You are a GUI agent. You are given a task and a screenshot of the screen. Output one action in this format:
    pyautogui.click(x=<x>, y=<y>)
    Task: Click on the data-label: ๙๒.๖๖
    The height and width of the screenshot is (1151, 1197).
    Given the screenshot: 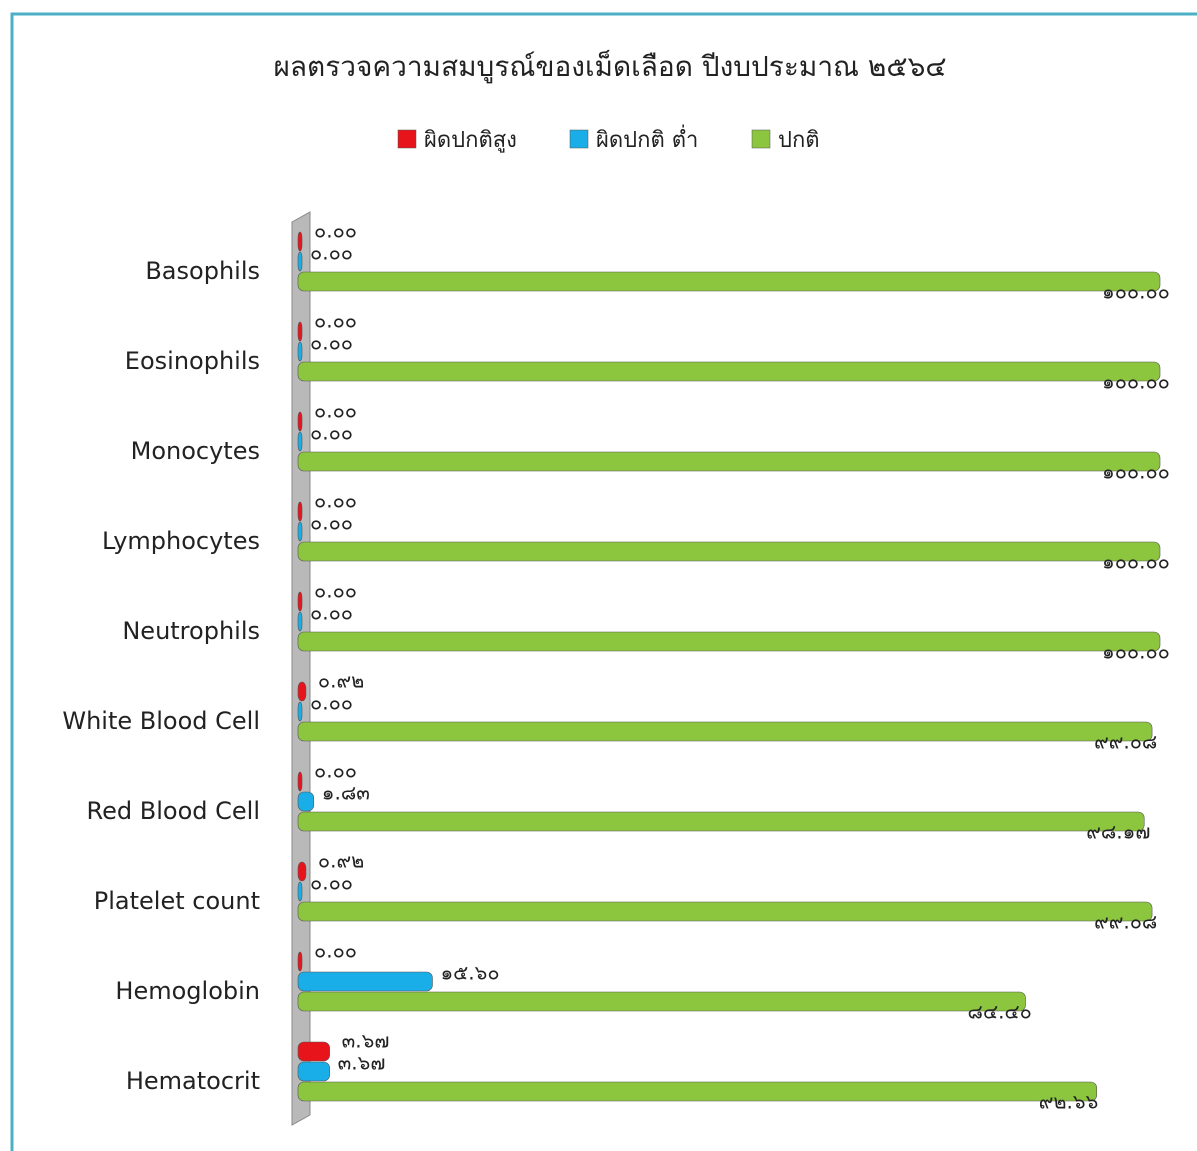 What is the action you would take?
    pyautogui.click(x=1069, y=1102)
    